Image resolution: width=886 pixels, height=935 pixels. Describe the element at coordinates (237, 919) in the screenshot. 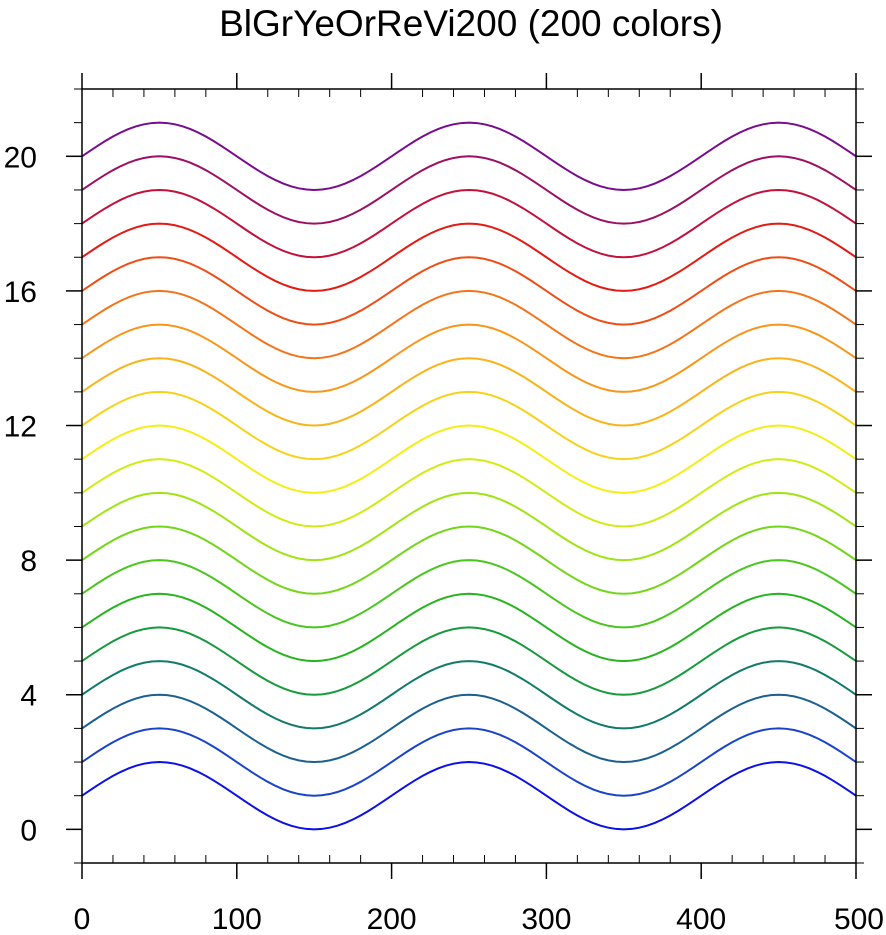

I see `x-tick-label: 100` at that location.